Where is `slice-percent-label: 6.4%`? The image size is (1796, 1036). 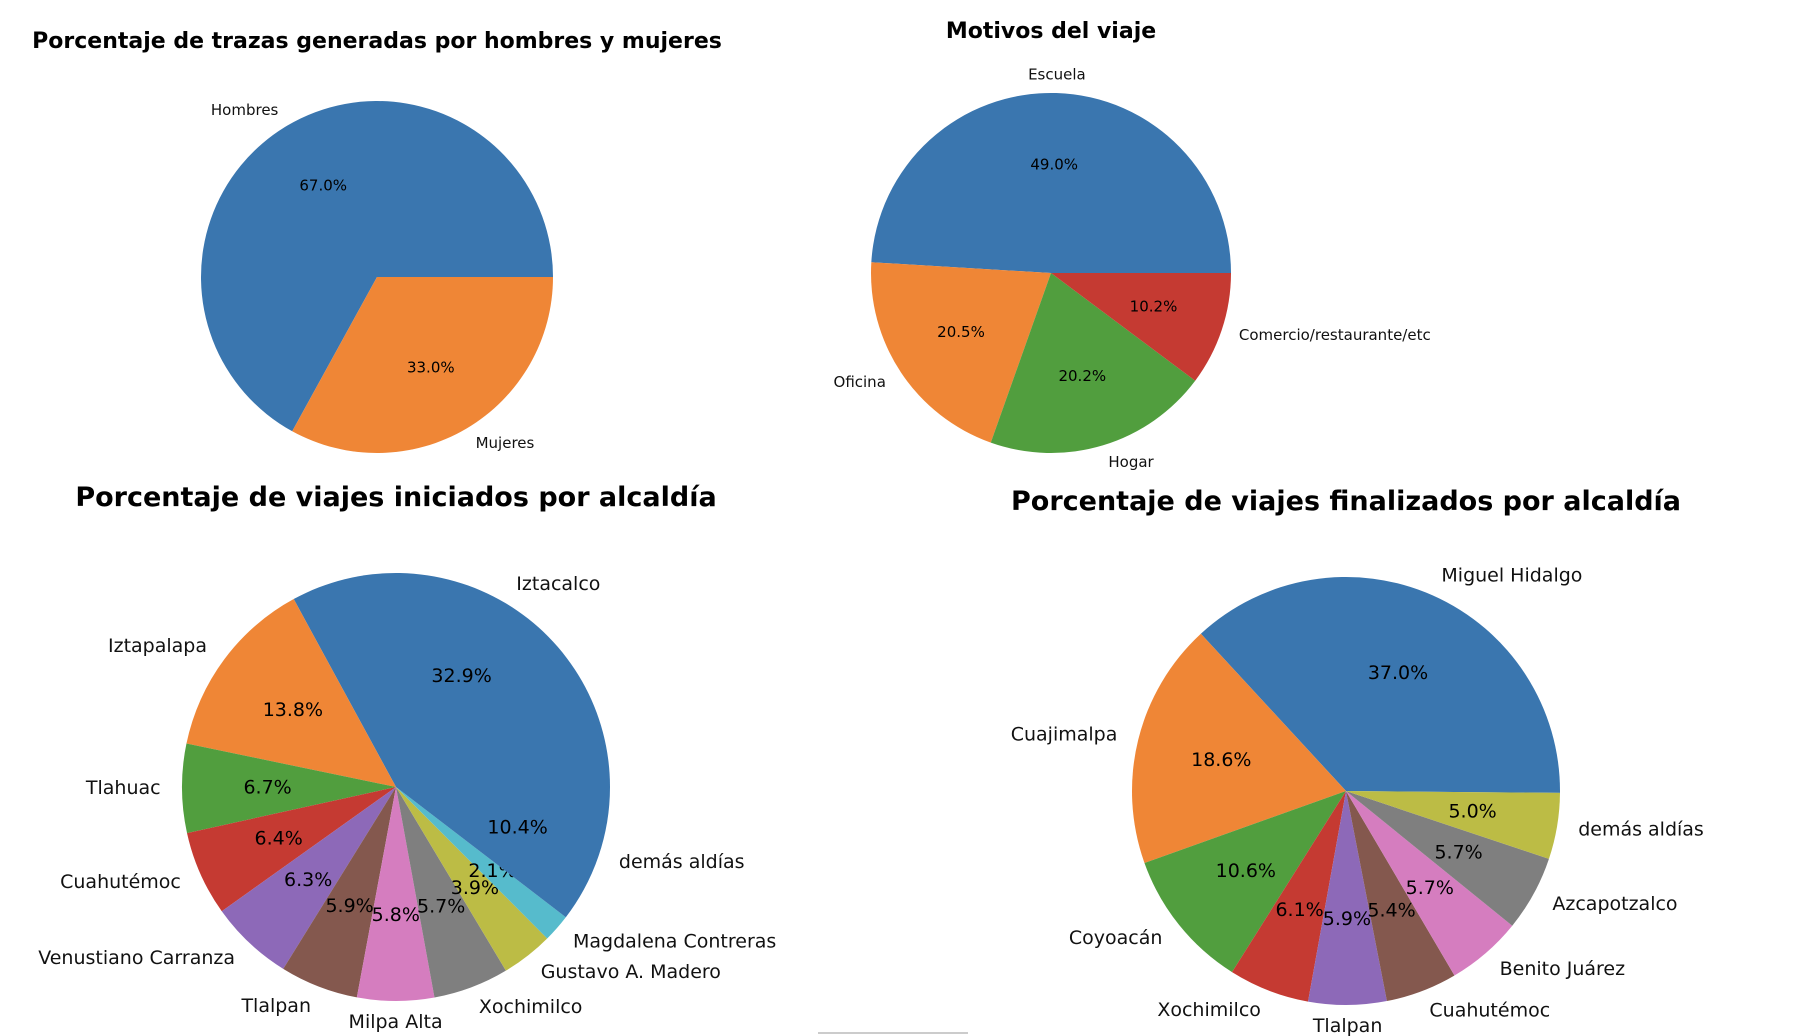 slice-percent-label: 6.4% is located at coordinates (279, 839).